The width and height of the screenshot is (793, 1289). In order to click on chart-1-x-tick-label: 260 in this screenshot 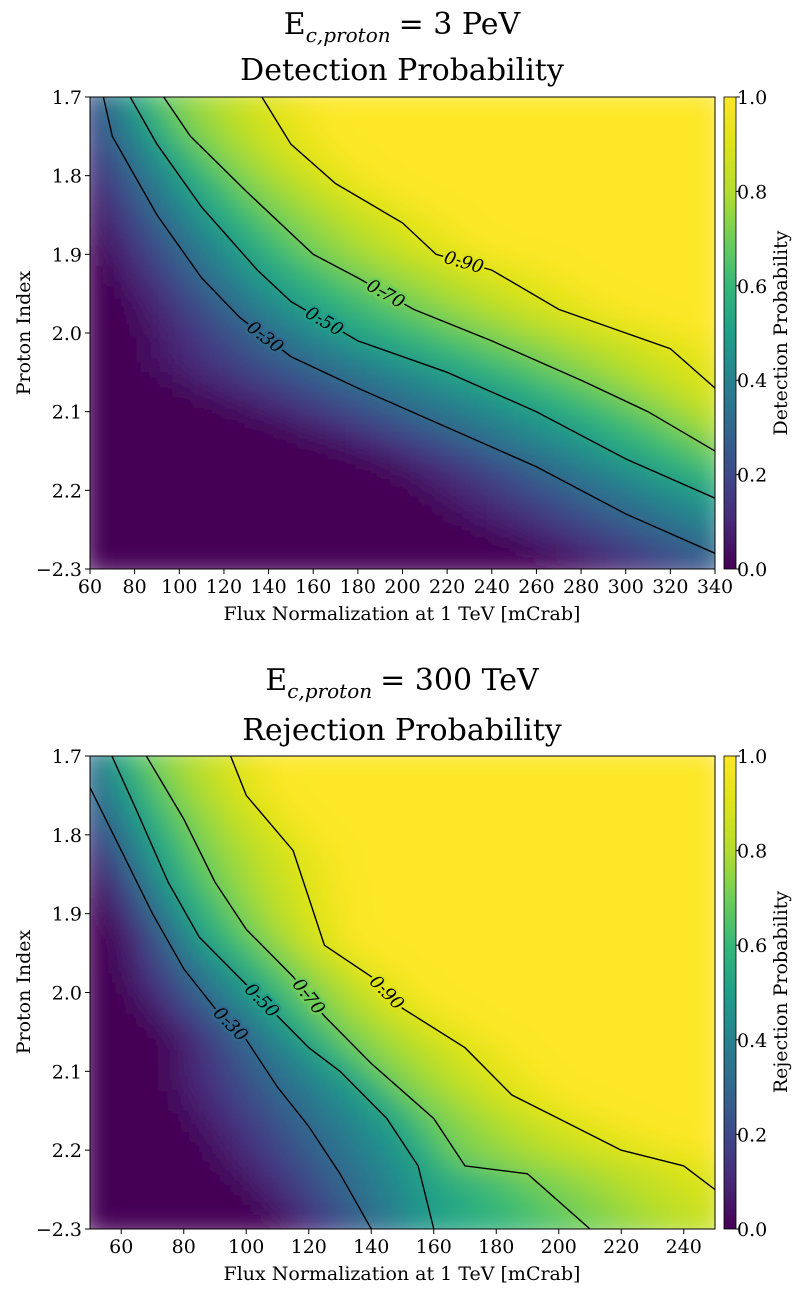, I will do `click(536, 587)`.